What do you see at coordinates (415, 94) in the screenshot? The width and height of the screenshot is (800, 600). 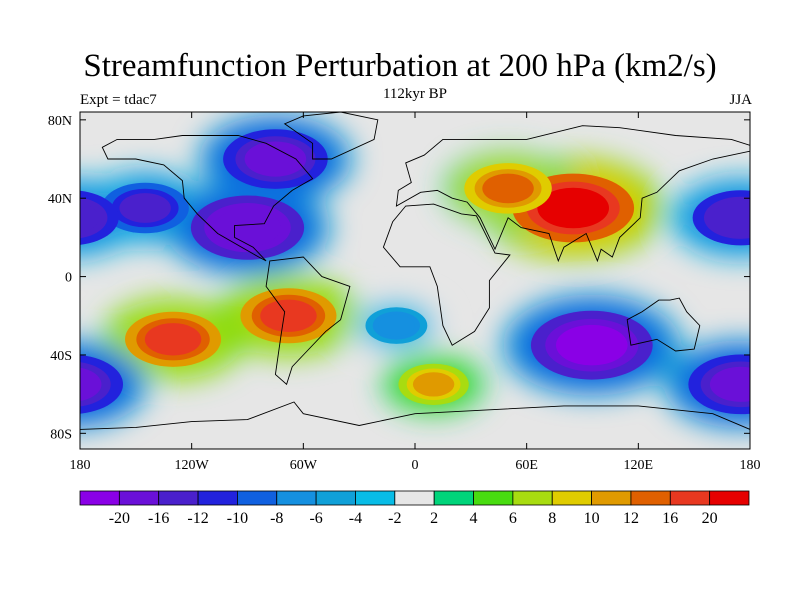 I see `chart-subtitle: 112kyr BP` at bounding box center [415, 94].